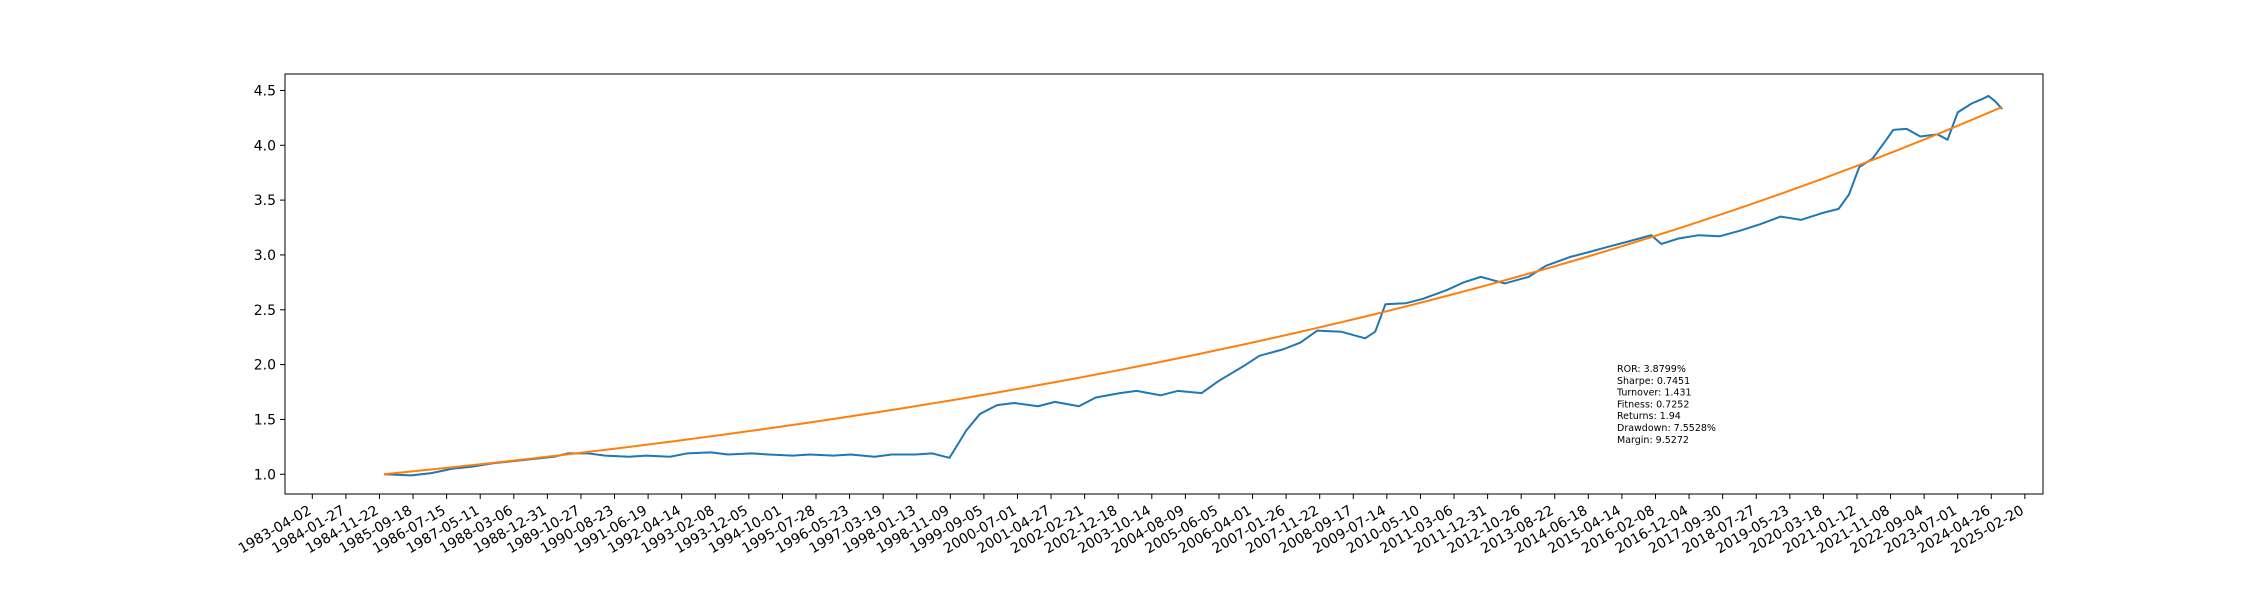 The width and height of the screenshot is (2256, 614). Describe the element at coordinates (265, 420) in the screenshot. I see `y-tick-label: 1.5` at that location.